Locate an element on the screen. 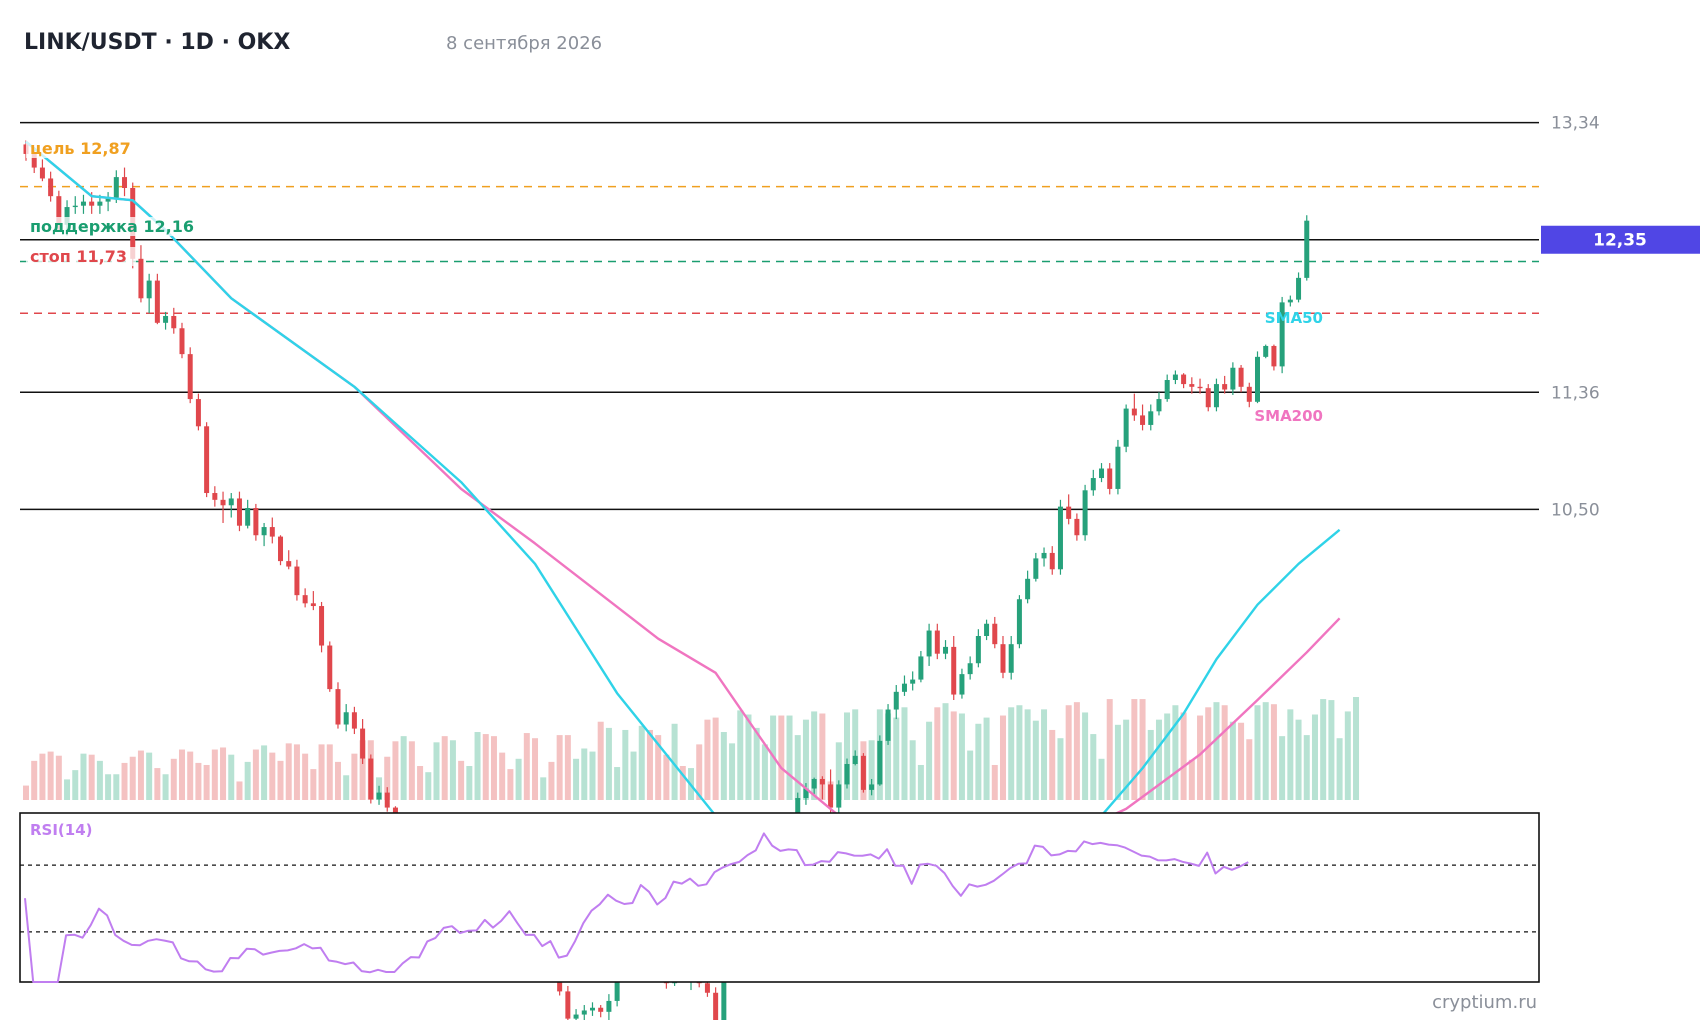  level-label-target: цель 12,87 is located at coordinates (80, 148).